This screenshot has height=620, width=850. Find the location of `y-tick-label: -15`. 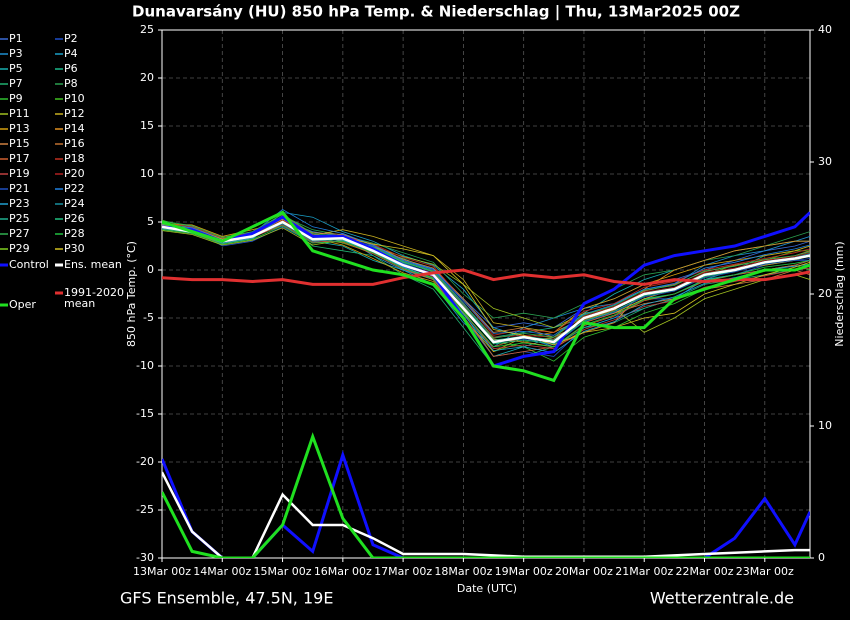

y-tick-label: -15 is located at coordinates (145, 413).